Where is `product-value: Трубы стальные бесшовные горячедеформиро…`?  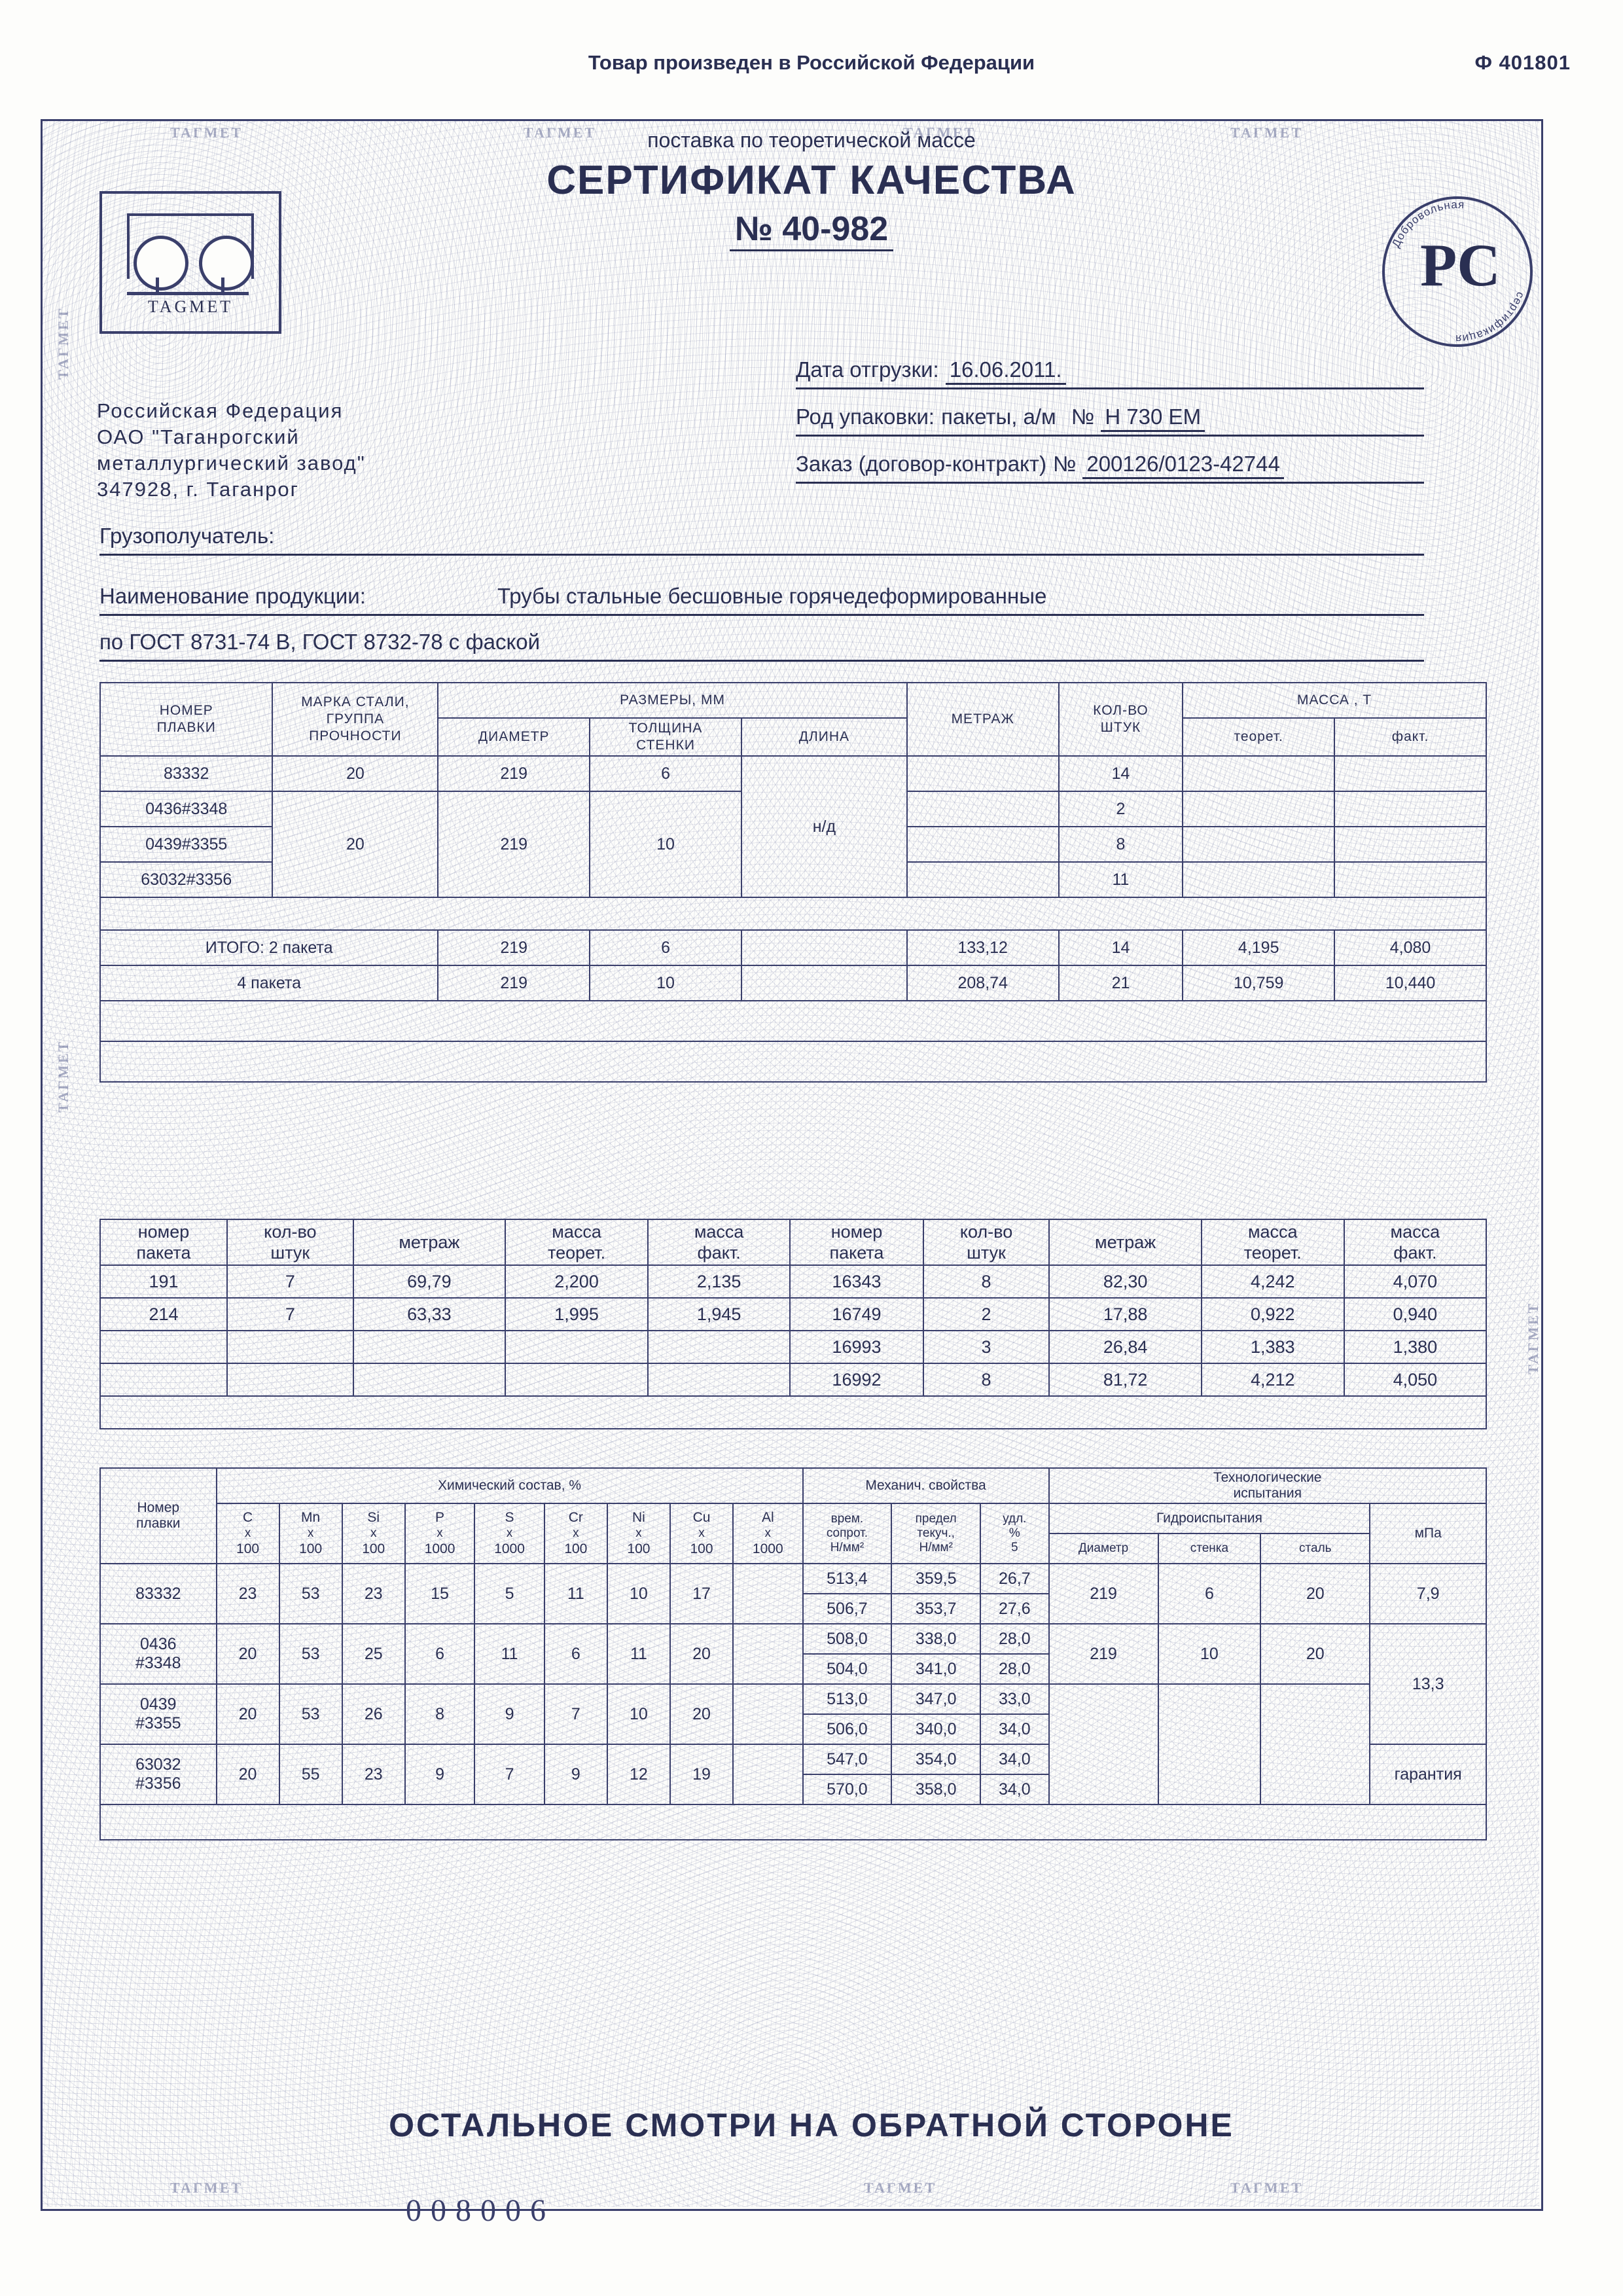
product-value: Трубы стальные бесшовные горячедеформиро… is located at coordinates (772, 596).